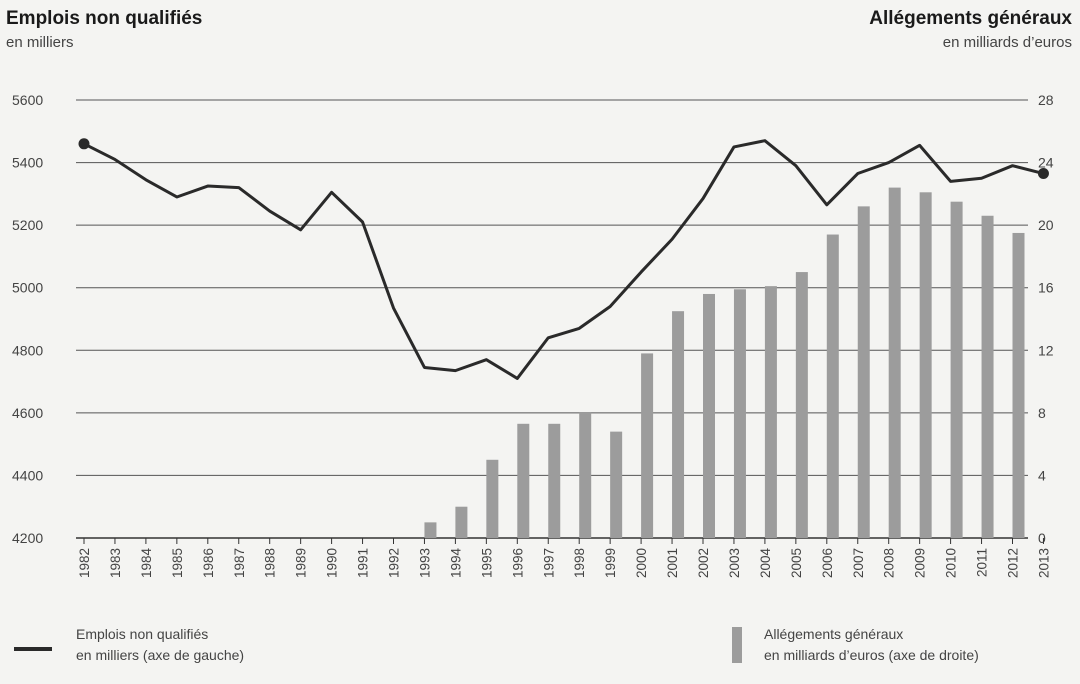  Describe the element at coordinates (703, 563) in the screenshot. I see `x-tick-label: 2002` at that location.